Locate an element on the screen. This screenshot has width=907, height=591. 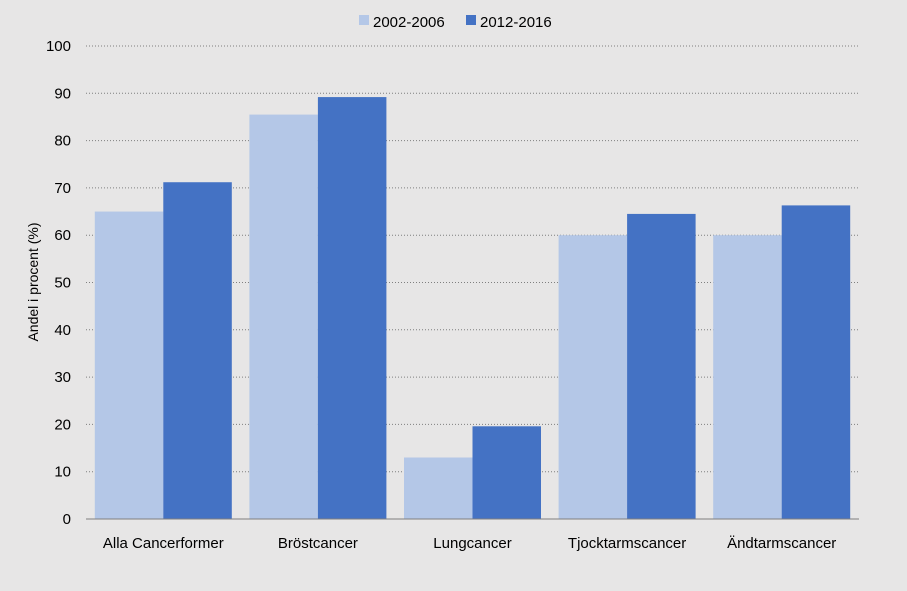
y-axis-label: Andel i procent (%) is located at coordinates (33, 281).